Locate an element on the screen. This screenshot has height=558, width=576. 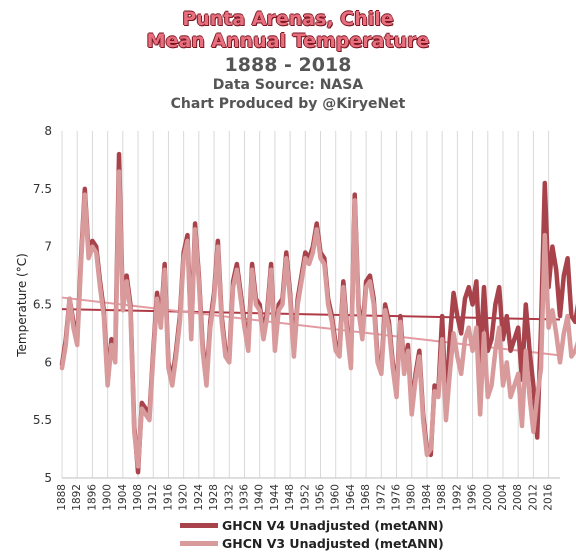
legend-swatch-v3 is located at coordinates (199, 543).